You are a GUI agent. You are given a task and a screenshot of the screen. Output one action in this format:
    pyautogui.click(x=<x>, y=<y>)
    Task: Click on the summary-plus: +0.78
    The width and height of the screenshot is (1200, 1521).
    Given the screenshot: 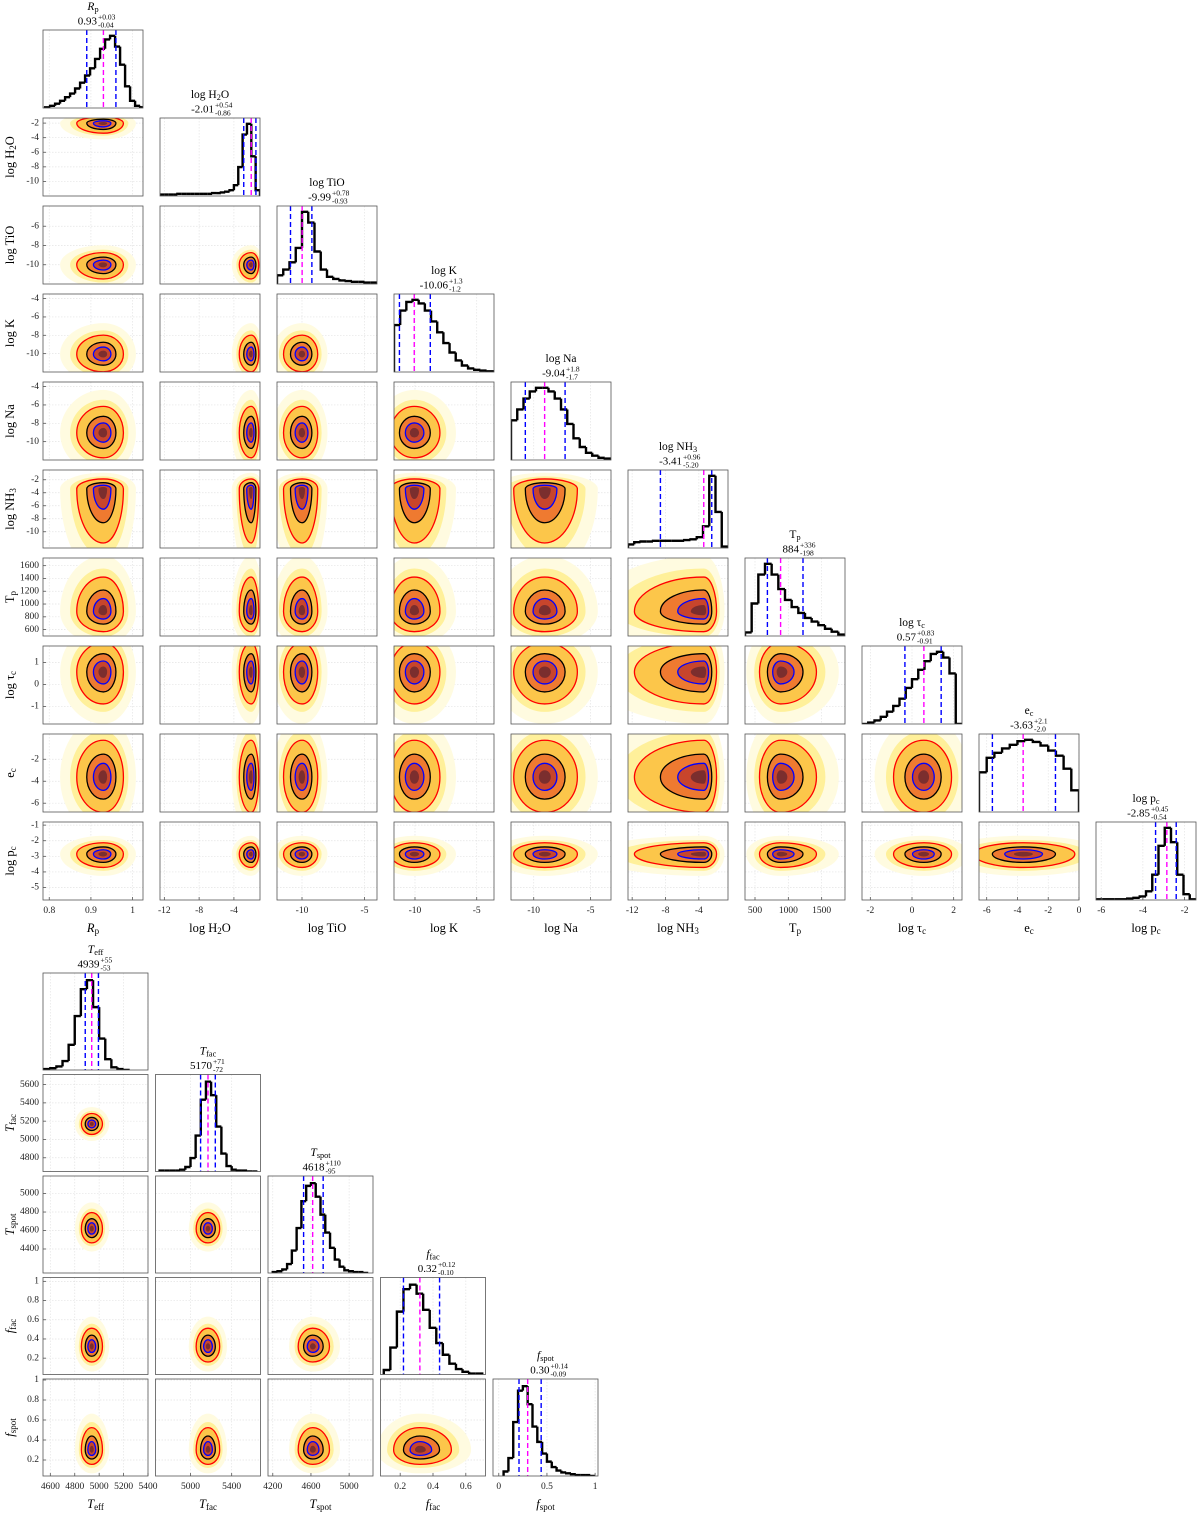 What is the action you would take?
    pyautogui.click(x=341, y=193)
    